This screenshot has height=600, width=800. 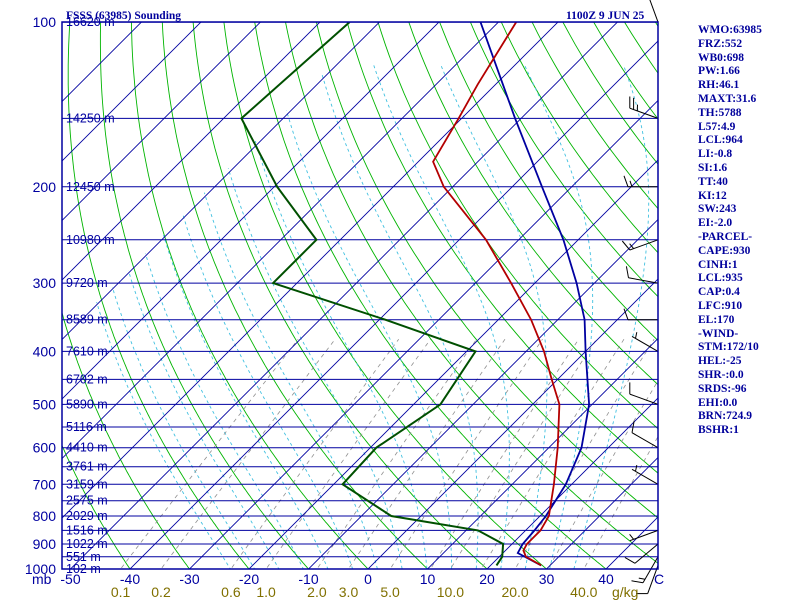 I want to click on temperature-tick-label: -50, so click(x=70, y=579).